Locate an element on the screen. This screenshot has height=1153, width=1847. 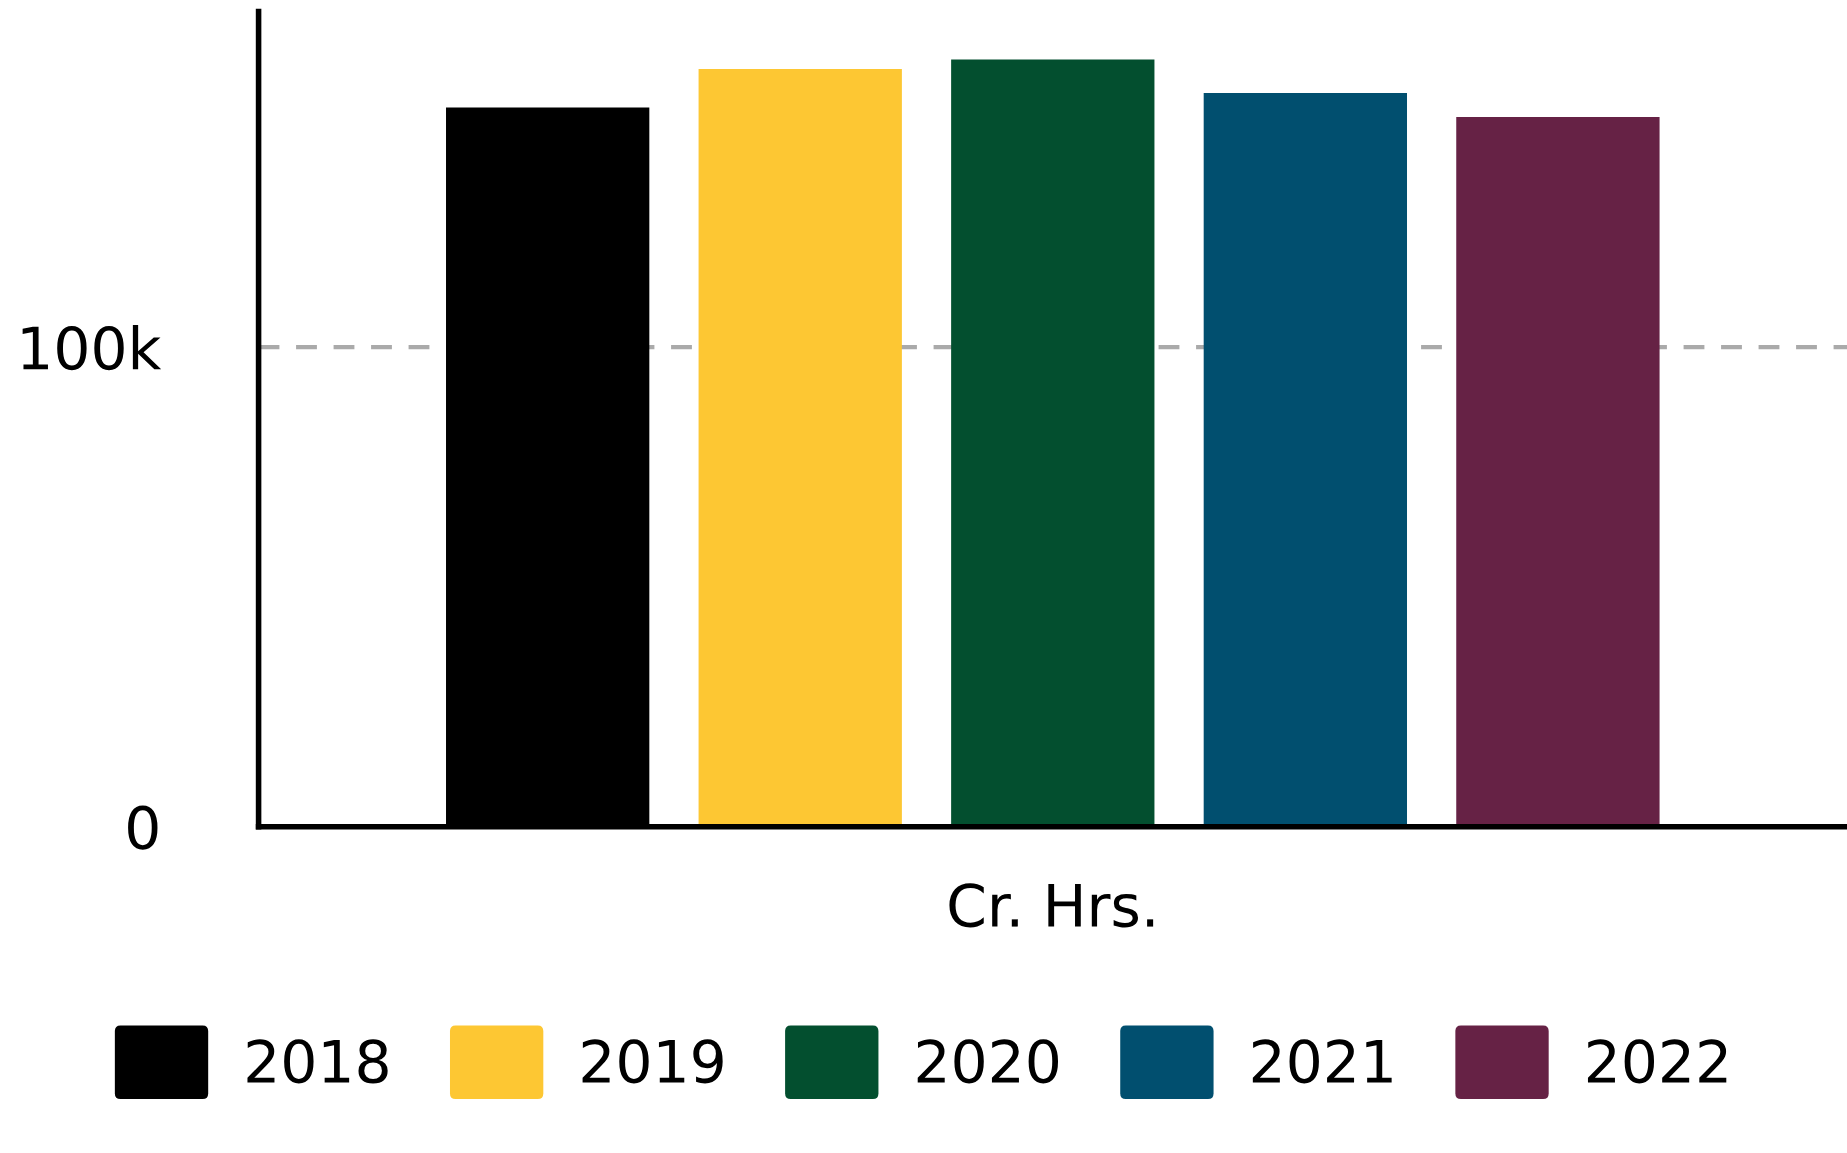
legend-label: 2022 is located at coordinates (1657, 1061).